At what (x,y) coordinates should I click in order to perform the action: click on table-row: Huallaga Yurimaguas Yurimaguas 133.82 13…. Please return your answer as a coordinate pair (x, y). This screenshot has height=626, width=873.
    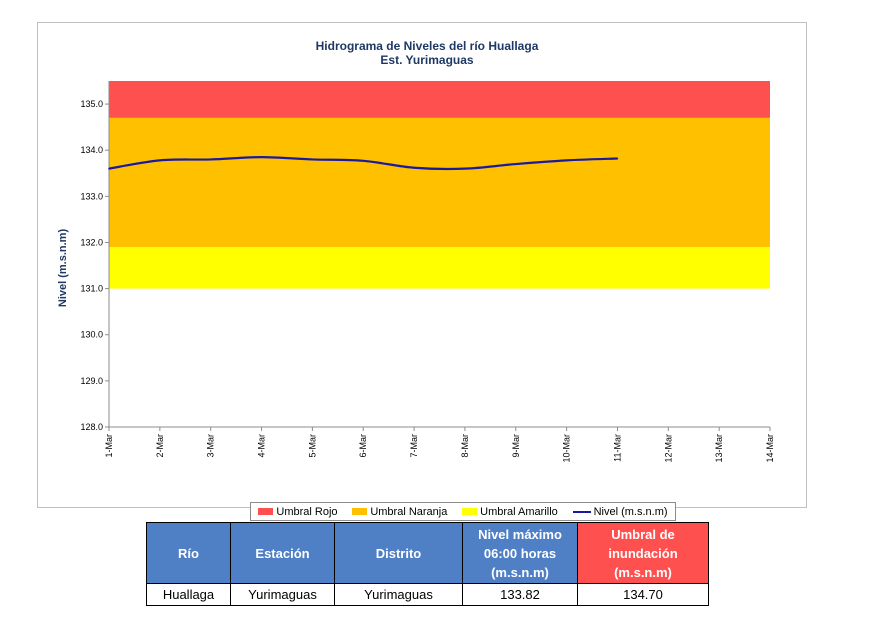
    Looking at the image, I should click on (427, 594).